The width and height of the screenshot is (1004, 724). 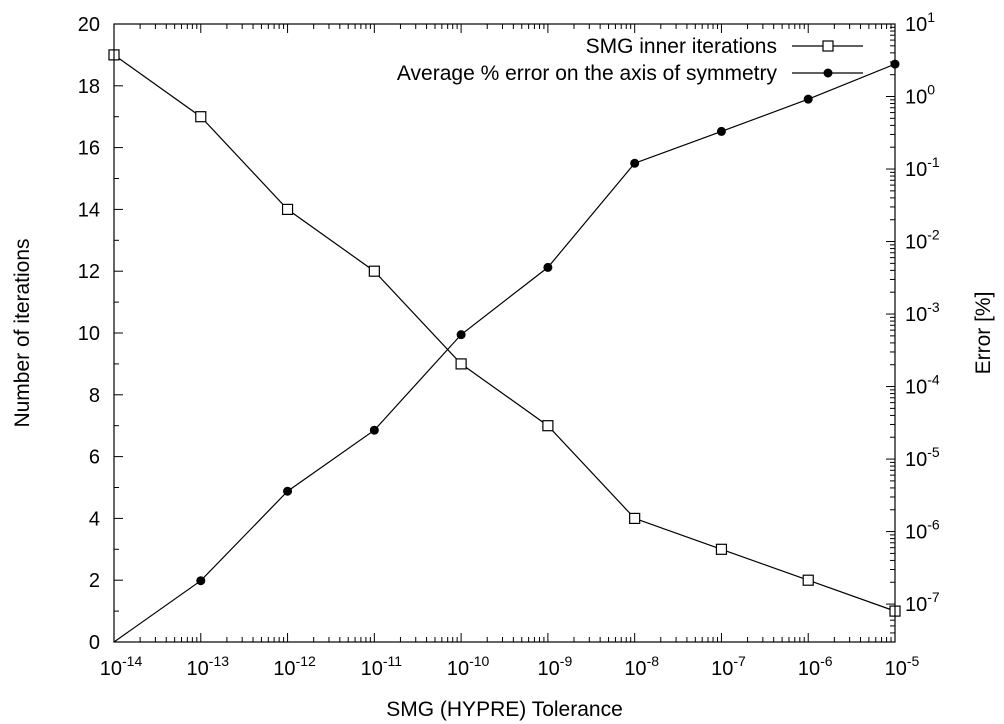 I want to click on x-tick-label: 10⁻⁸, so click(x=641, y=666).